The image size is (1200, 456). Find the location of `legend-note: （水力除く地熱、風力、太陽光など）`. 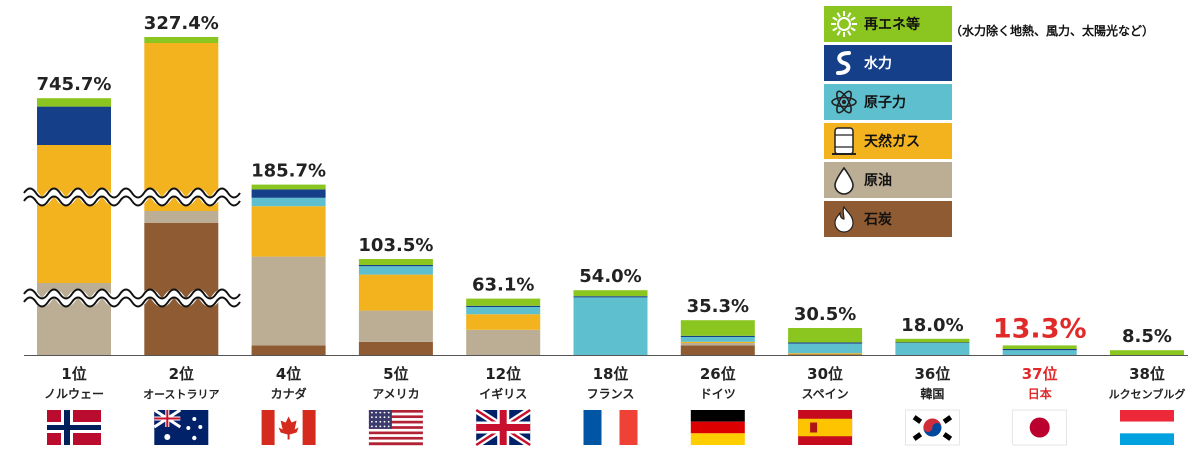

legend-note: （水力除く地熱、風力、太陽光など） is located at coordinates (1052, 31).